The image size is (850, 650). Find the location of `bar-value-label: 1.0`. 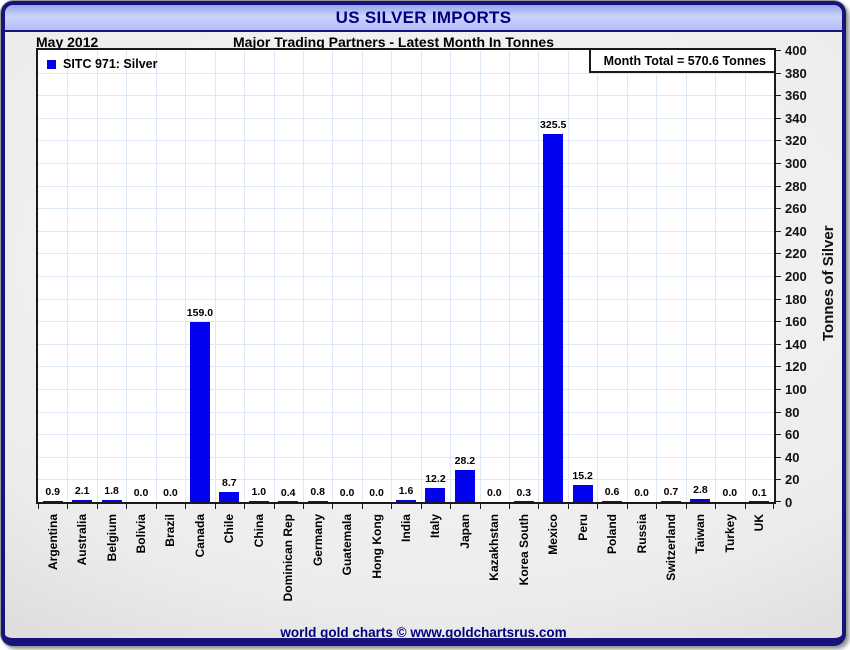

bar-value-label: 1.0 is located at coordinates (259, 491).